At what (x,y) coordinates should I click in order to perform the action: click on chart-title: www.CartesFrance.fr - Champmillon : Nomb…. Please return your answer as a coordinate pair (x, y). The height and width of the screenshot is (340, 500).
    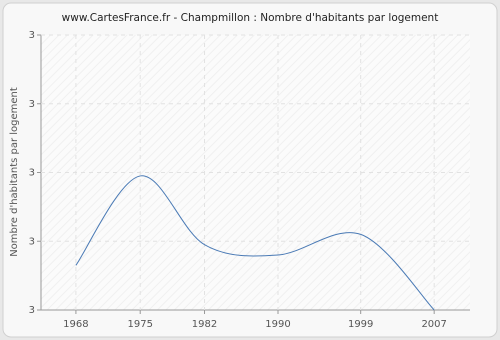
    Looking at the image, I should click on (250, 18).